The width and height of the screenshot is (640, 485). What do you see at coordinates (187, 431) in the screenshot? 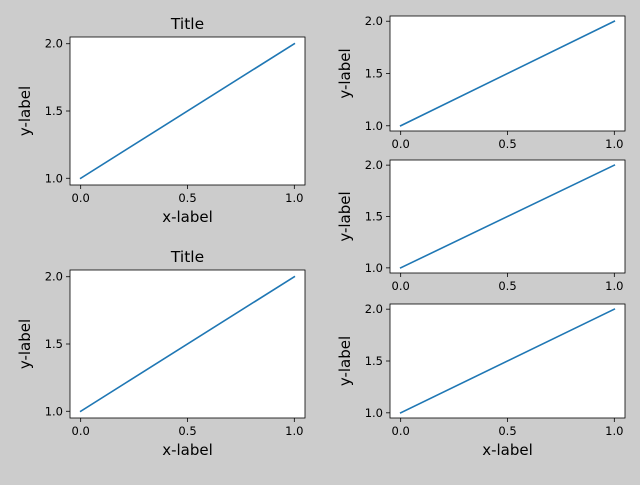
I see `axes-4-xtick-label: 0.5` at bounding box center [187, 431].